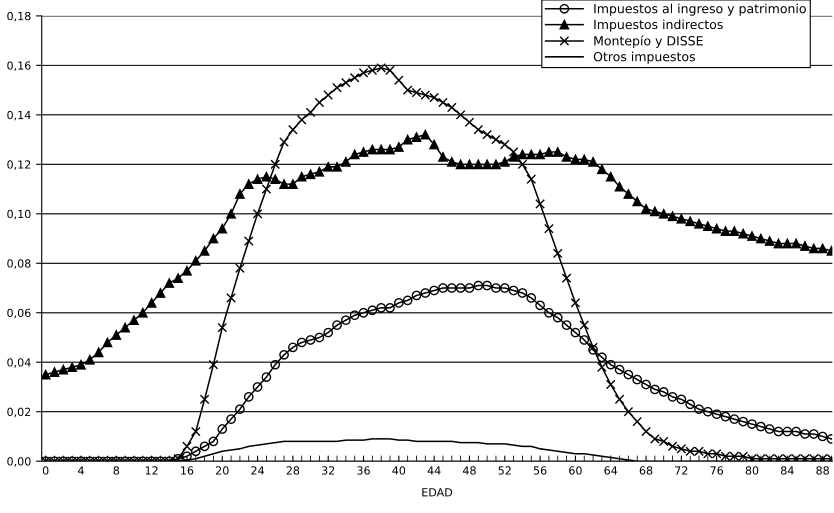 This screenshot has width=834, height=513. I want to click on x-tick-label: 32, so click(328, 470).